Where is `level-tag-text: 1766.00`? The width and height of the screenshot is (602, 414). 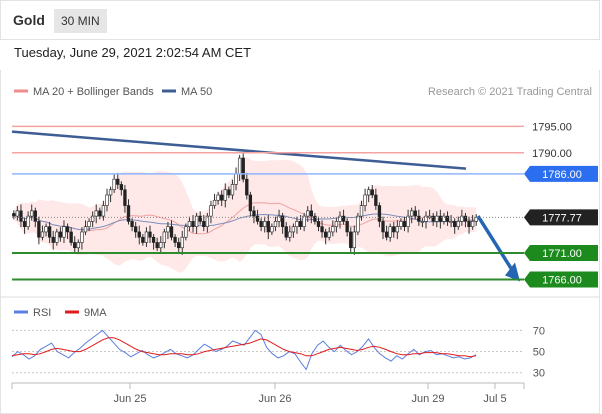 level-tag-text: 1766.00 is located at coordinates (562, 280).